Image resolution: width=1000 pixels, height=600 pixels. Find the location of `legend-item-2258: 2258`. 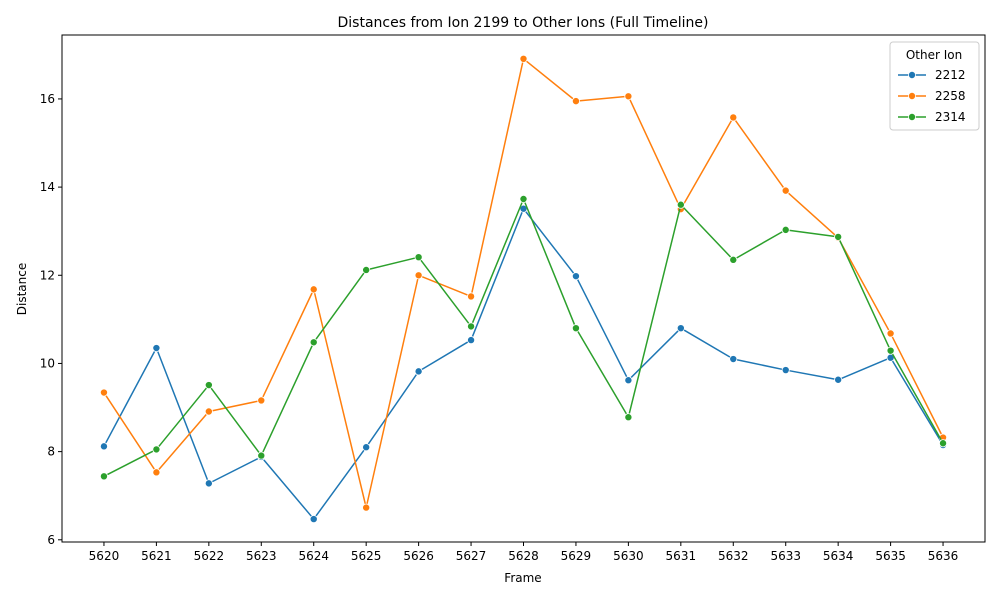

legend-item-2258: 2258 is located at coordinates (932, 96).